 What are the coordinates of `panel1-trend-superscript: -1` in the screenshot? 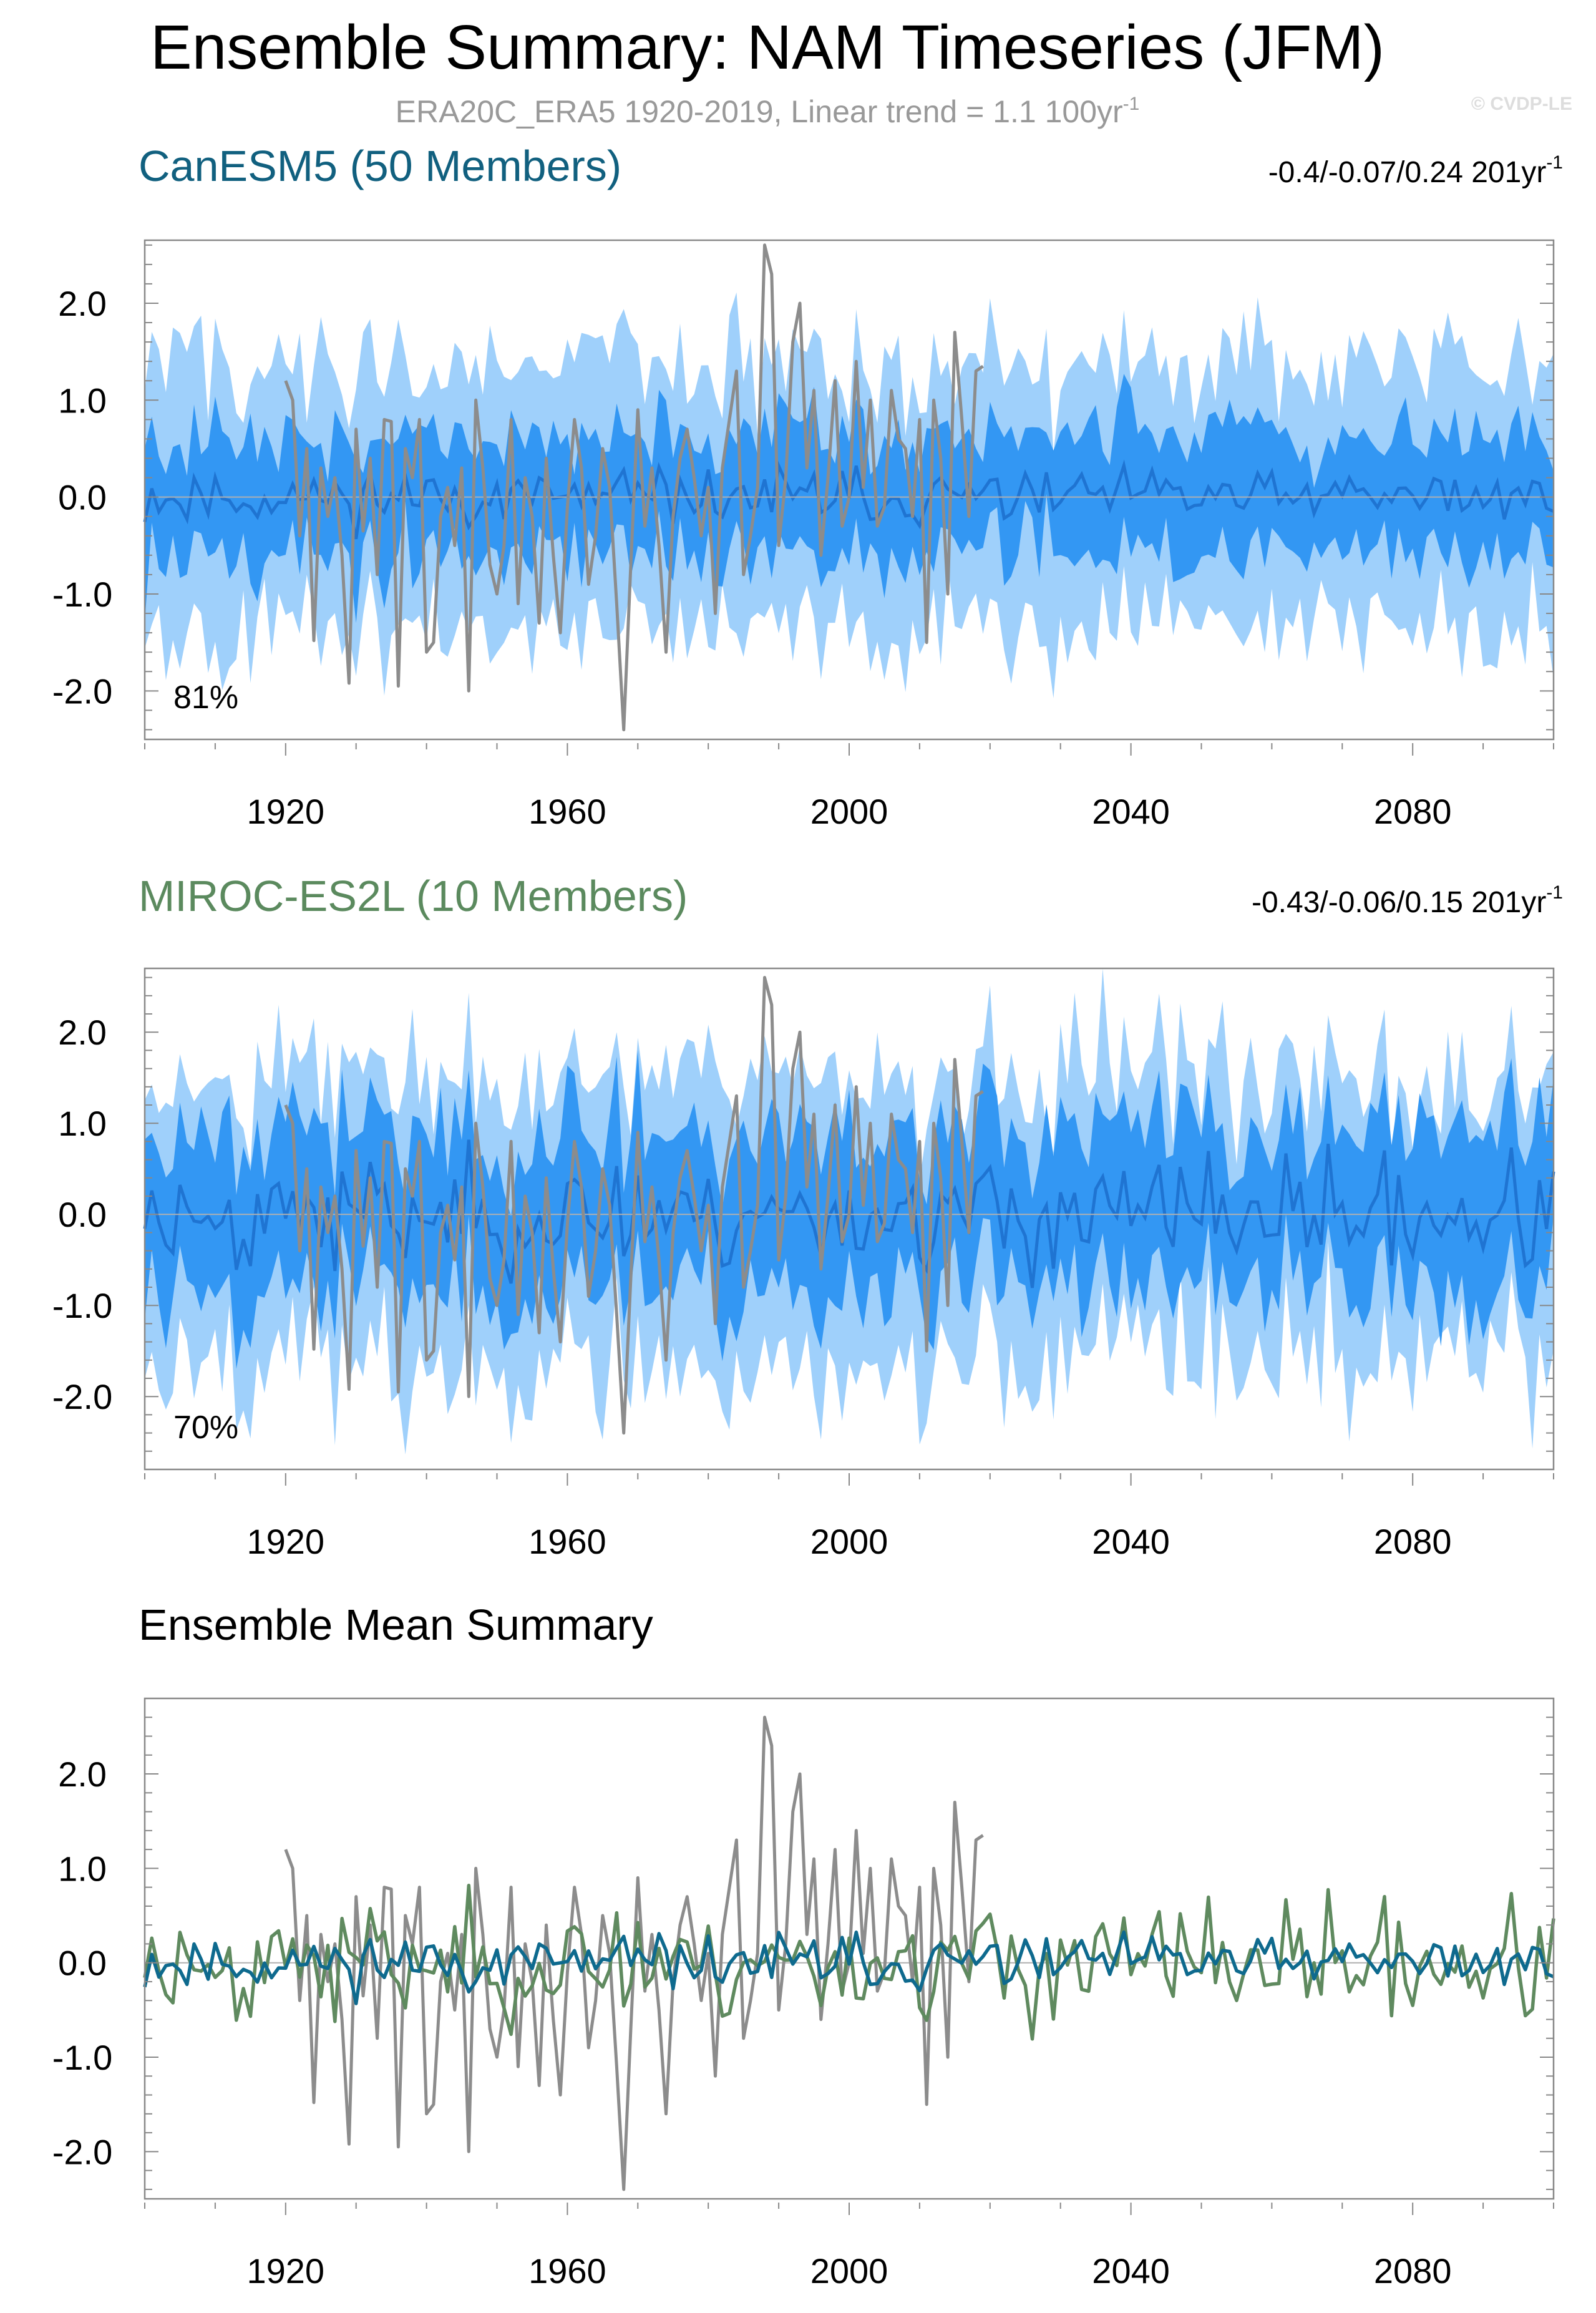 It's located at (1554, 162).